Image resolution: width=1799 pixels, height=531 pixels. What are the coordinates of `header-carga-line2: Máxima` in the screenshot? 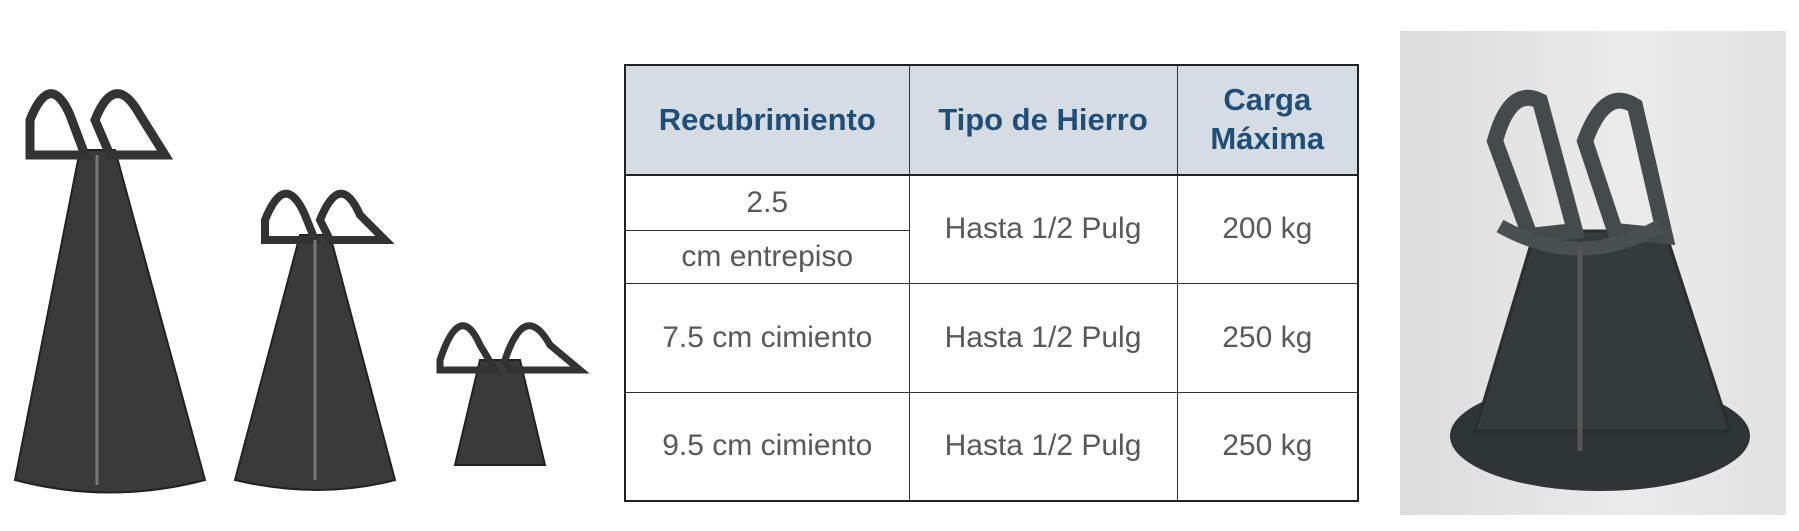 It's located at (1267, 138).